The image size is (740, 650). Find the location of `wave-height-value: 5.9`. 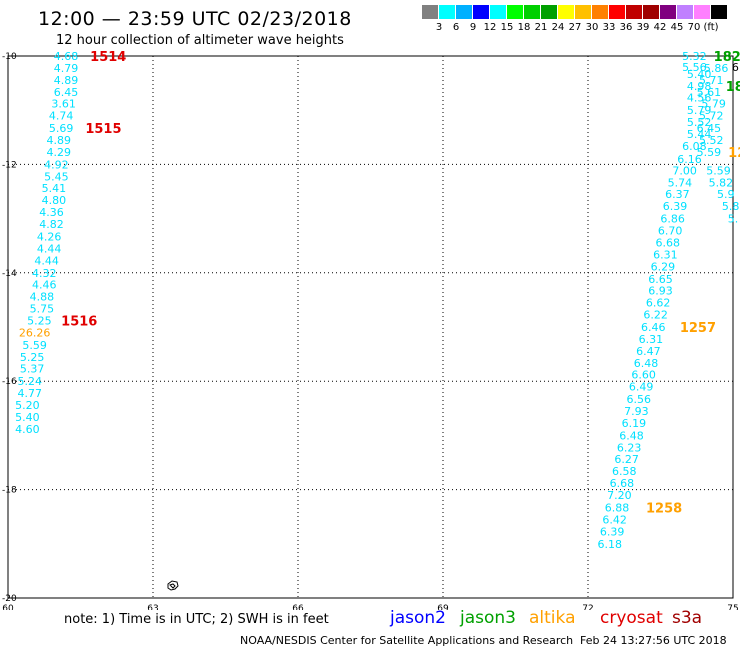

wave-height-value: 5.9 is located at coordinates (726, 194).